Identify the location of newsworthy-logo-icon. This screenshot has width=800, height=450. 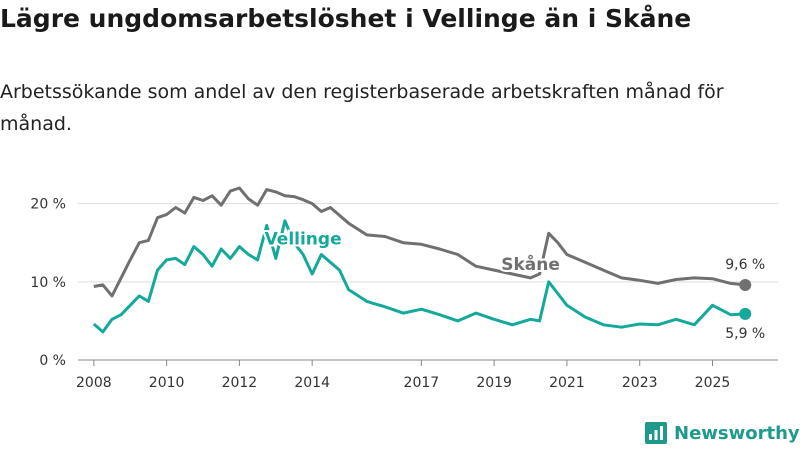
(656, 433).